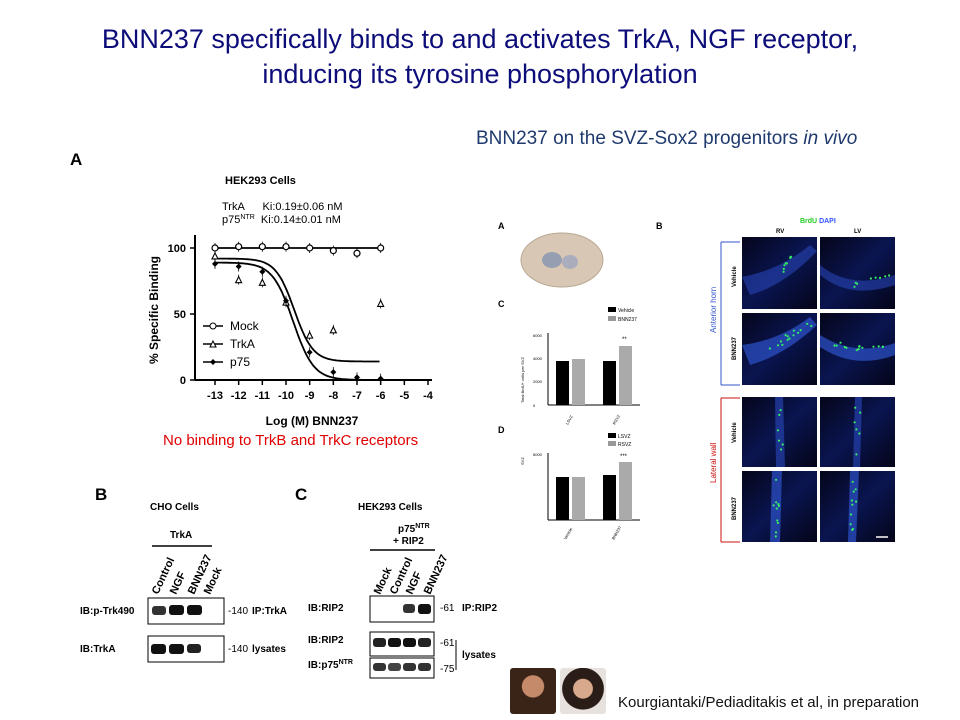 Image resolution: width=960 pixels, height=720 pixels. What do you see at coordinates (818, 221) in the screenshot?
I see `stain-label: BrdU DAPI` at bounding box center [818, 221].